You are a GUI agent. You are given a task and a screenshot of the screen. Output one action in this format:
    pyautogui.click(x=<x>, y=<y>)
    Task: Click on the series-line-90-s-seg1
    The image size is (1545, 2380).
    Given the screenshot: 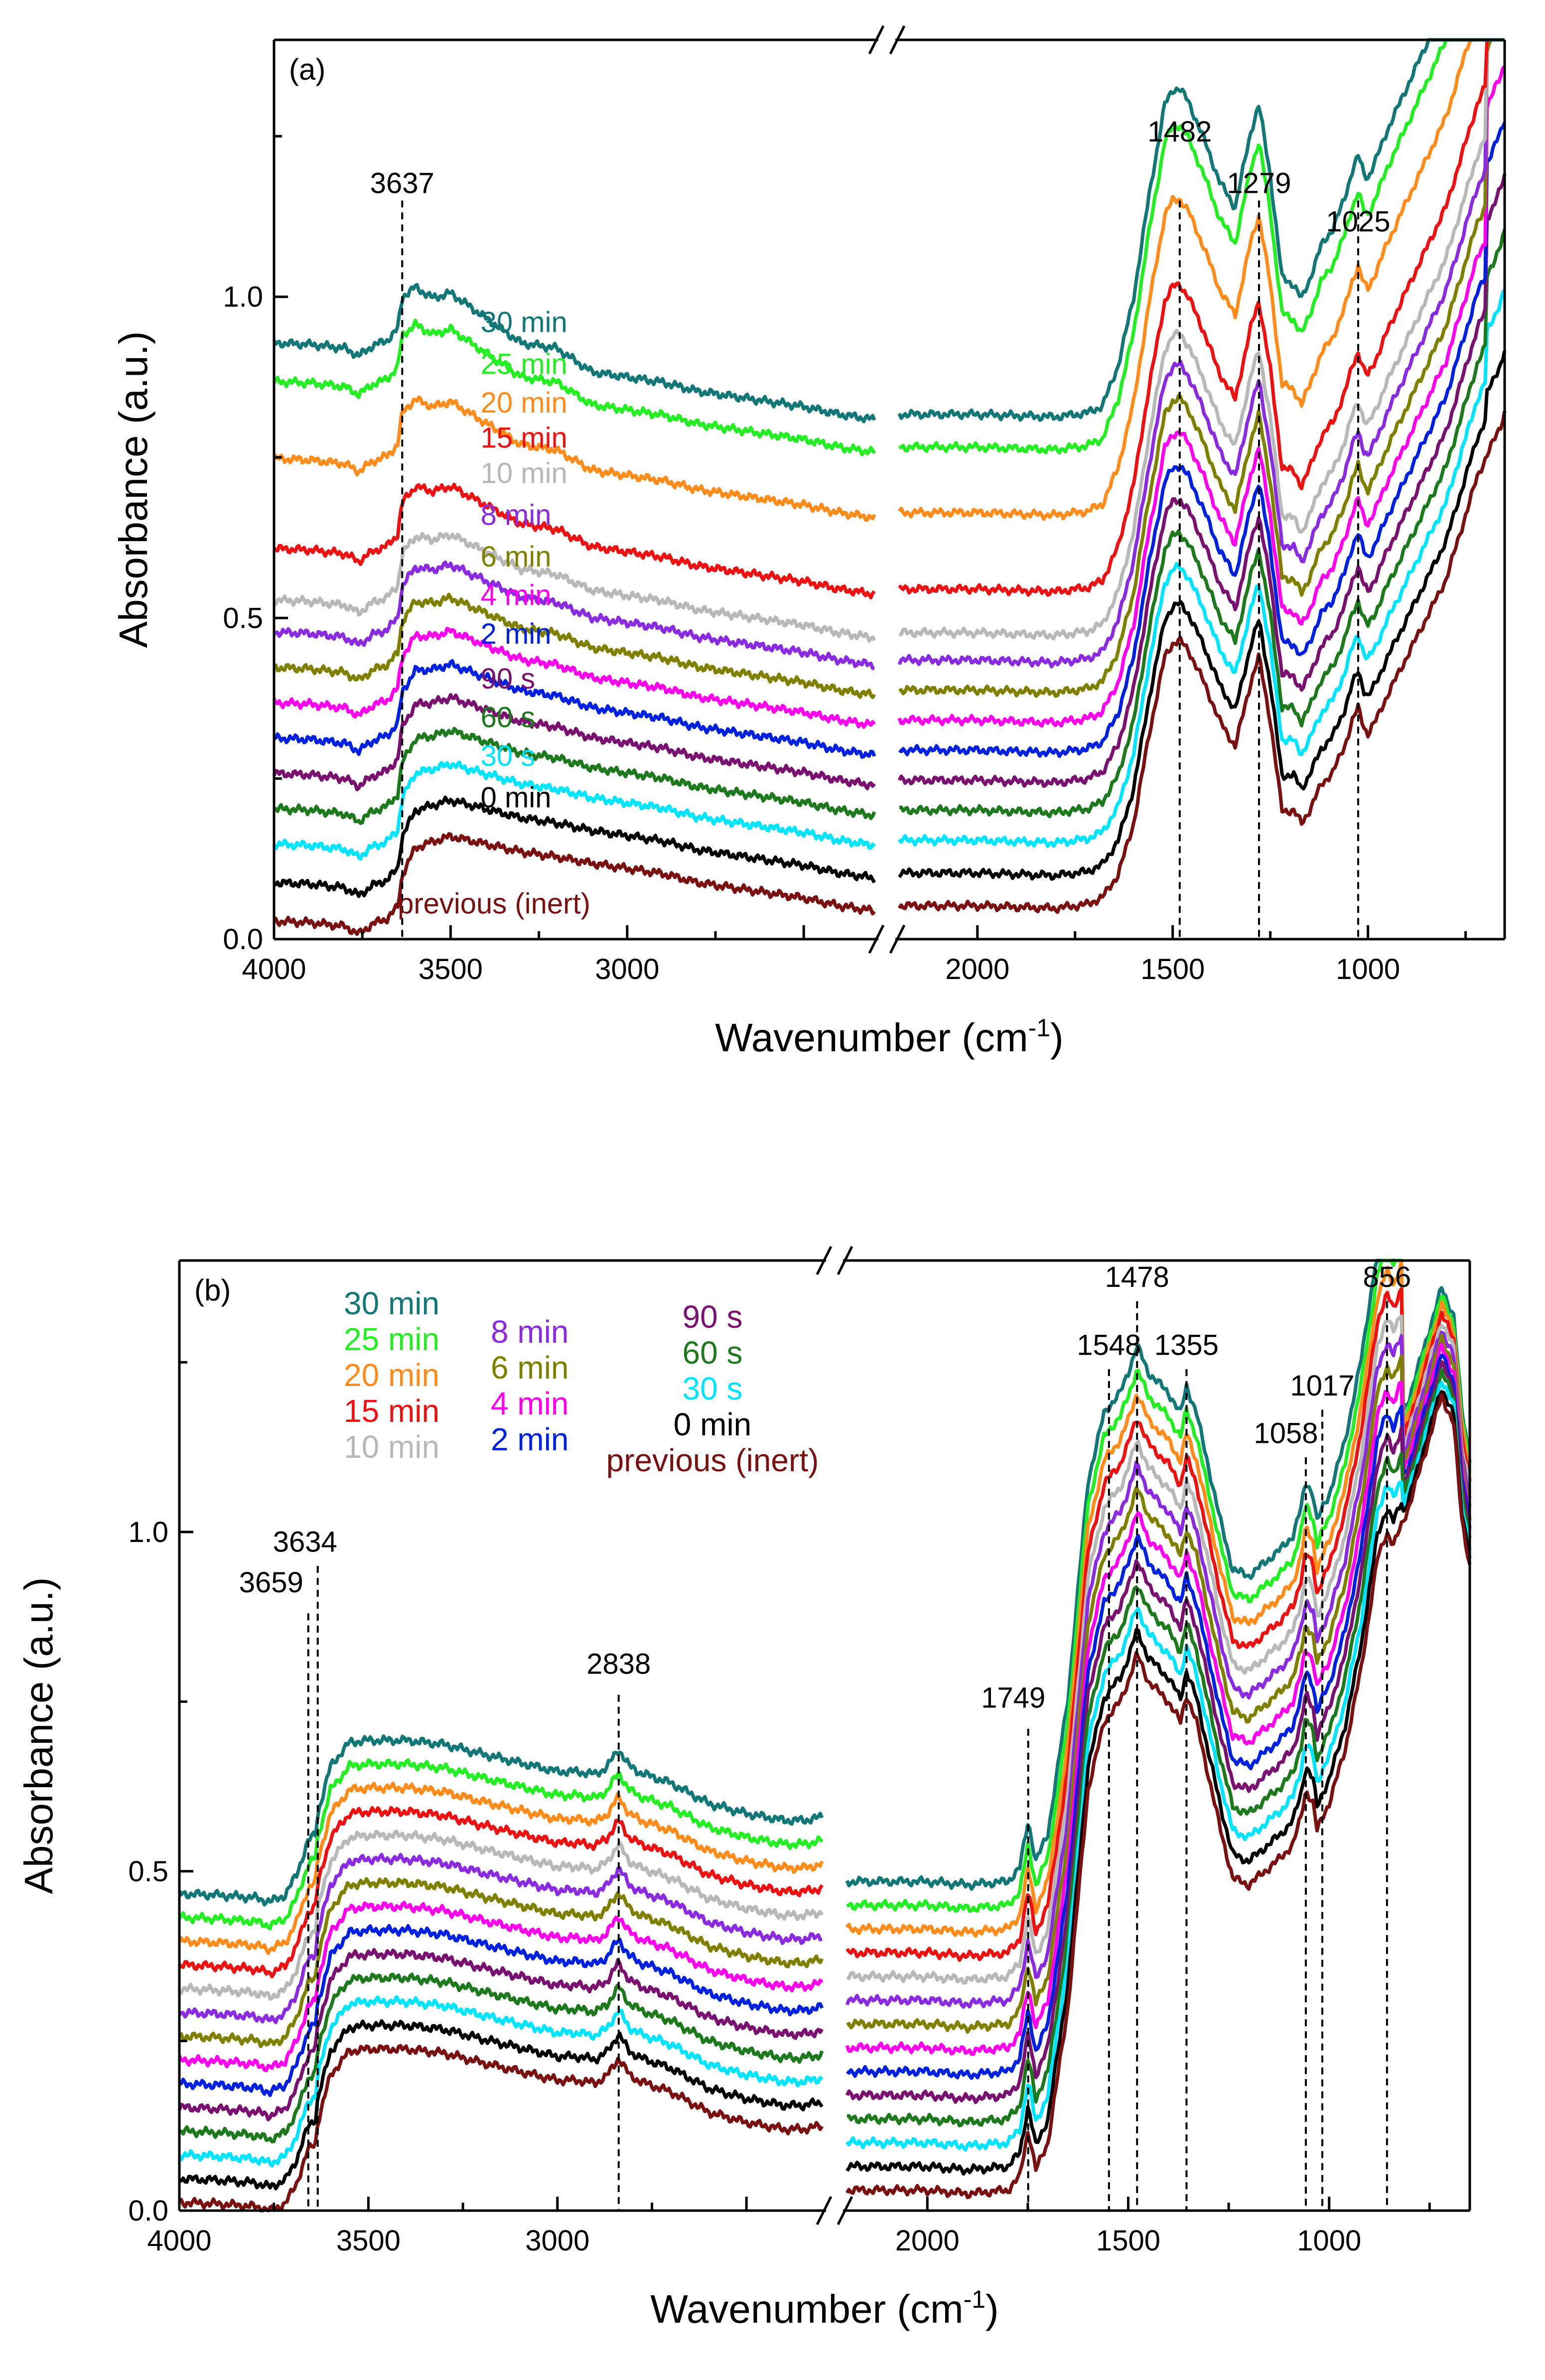 What is the action you would take?
    pyautogui.click(x=574, y=742)
    